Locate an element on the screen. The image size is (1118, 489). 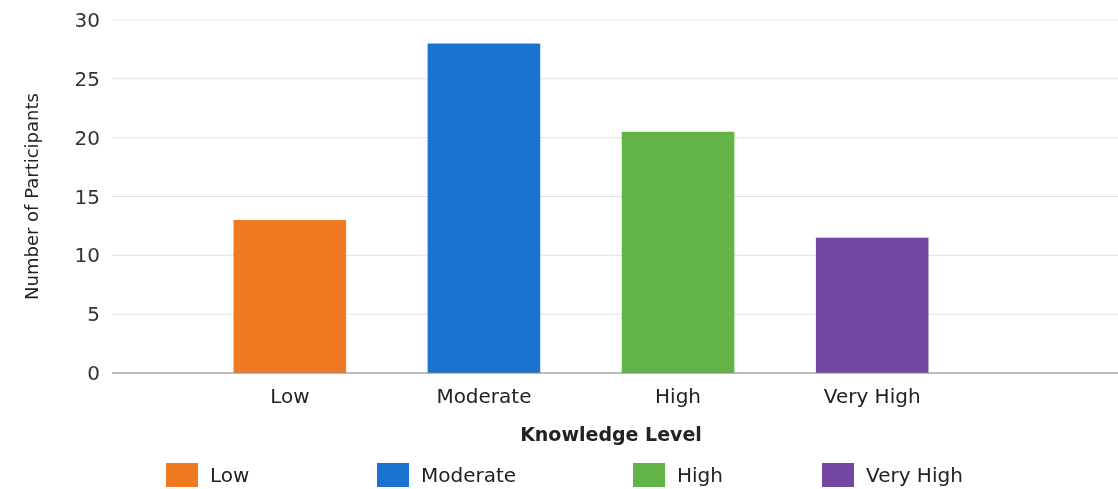
y-tick-label: 10 is located at coordinates (87, 255).